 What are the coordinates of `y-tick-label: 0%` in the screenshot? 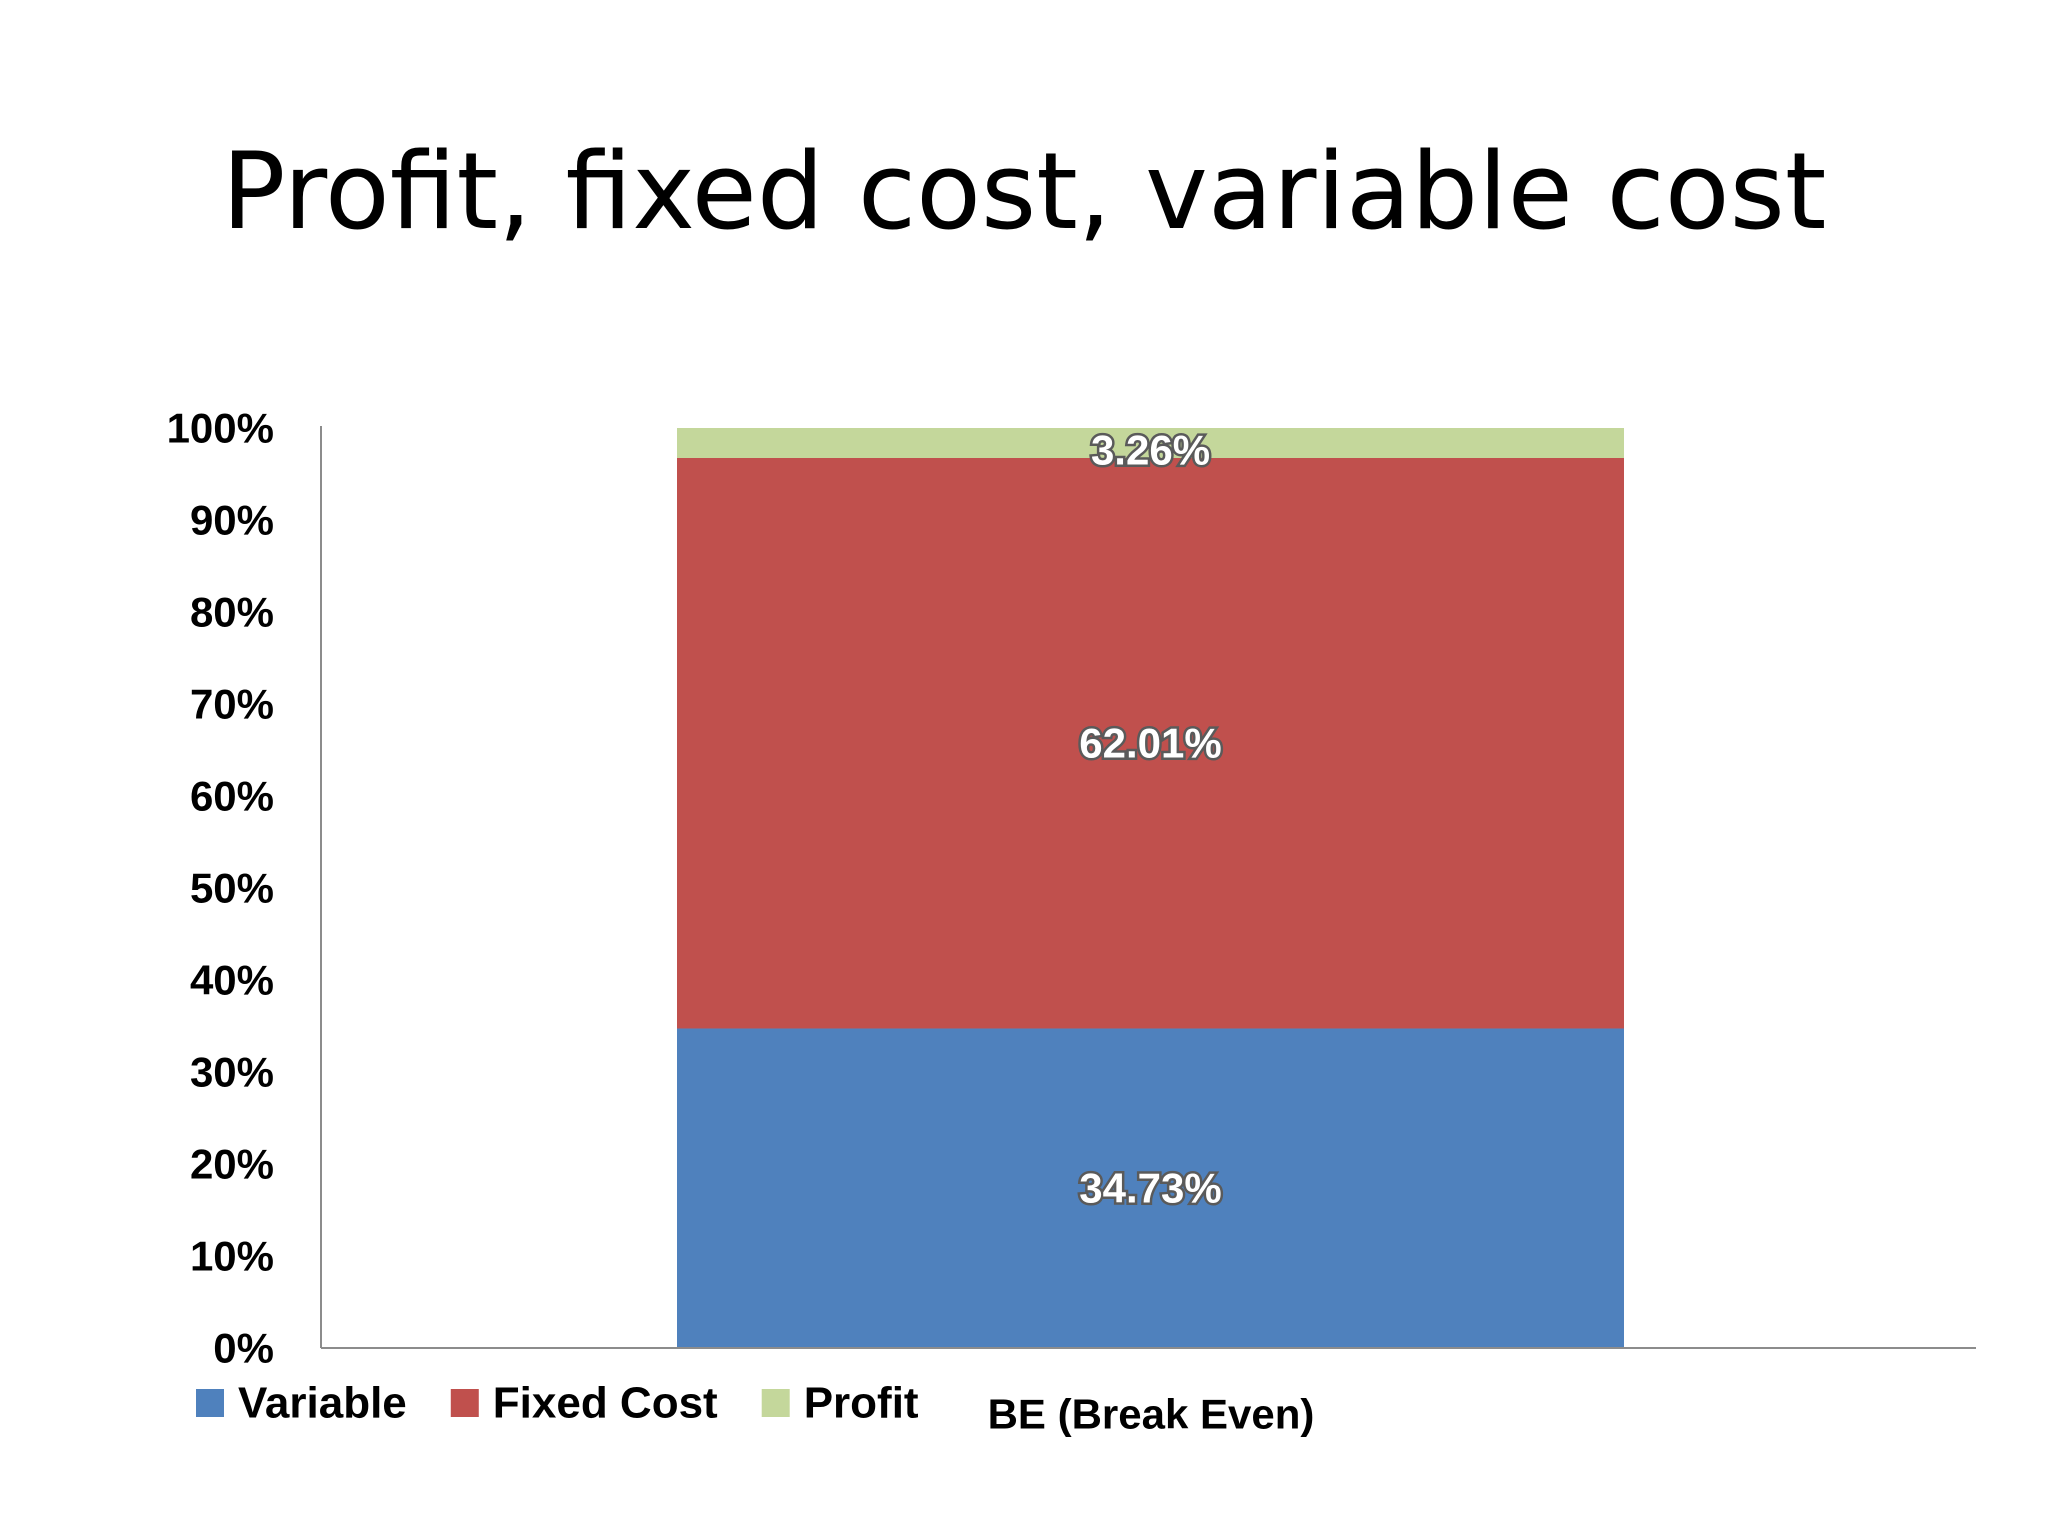 It's located at (243, 1348).